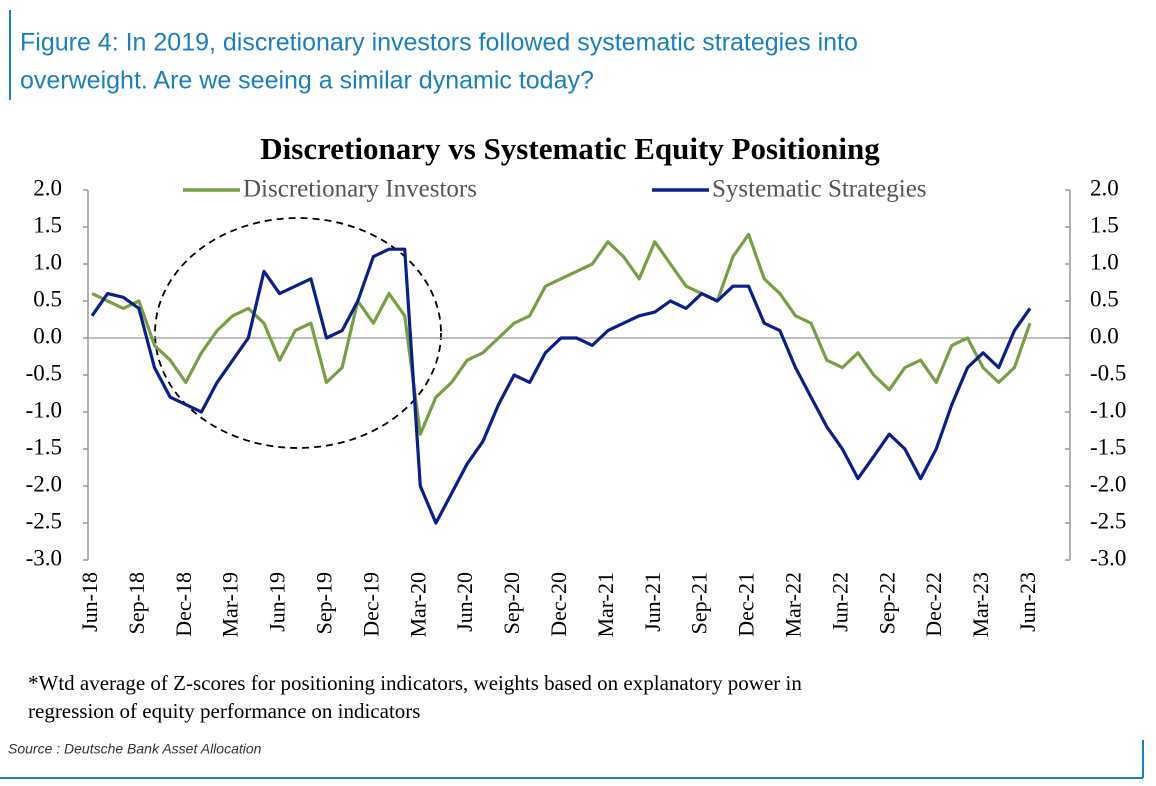 This screenshot has height=786, width=1156. Describe the element at coordinates (1104, 335) in the screenshot. I see `y2-tick-label: 0.0` at that location.